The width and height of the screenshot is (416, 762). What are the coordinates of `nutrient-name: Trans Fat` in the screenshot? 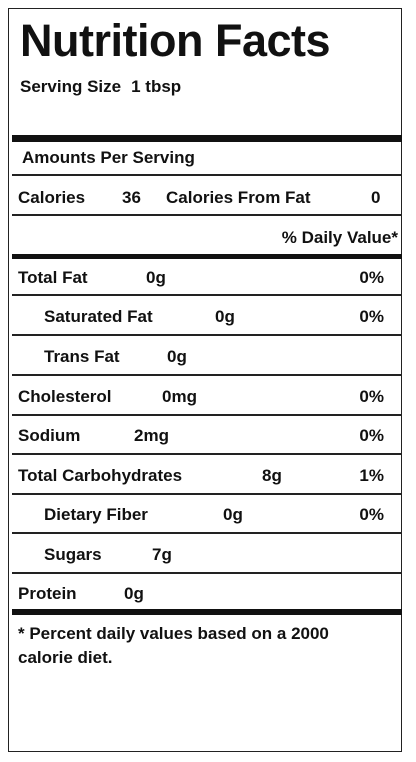 It's located at (82, 356).